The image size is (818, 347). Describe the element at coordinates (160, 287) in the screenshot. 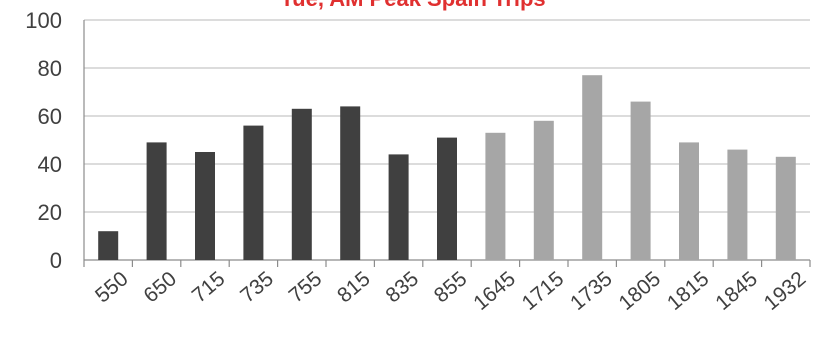

I see `x-tick-label: 650` at that location.